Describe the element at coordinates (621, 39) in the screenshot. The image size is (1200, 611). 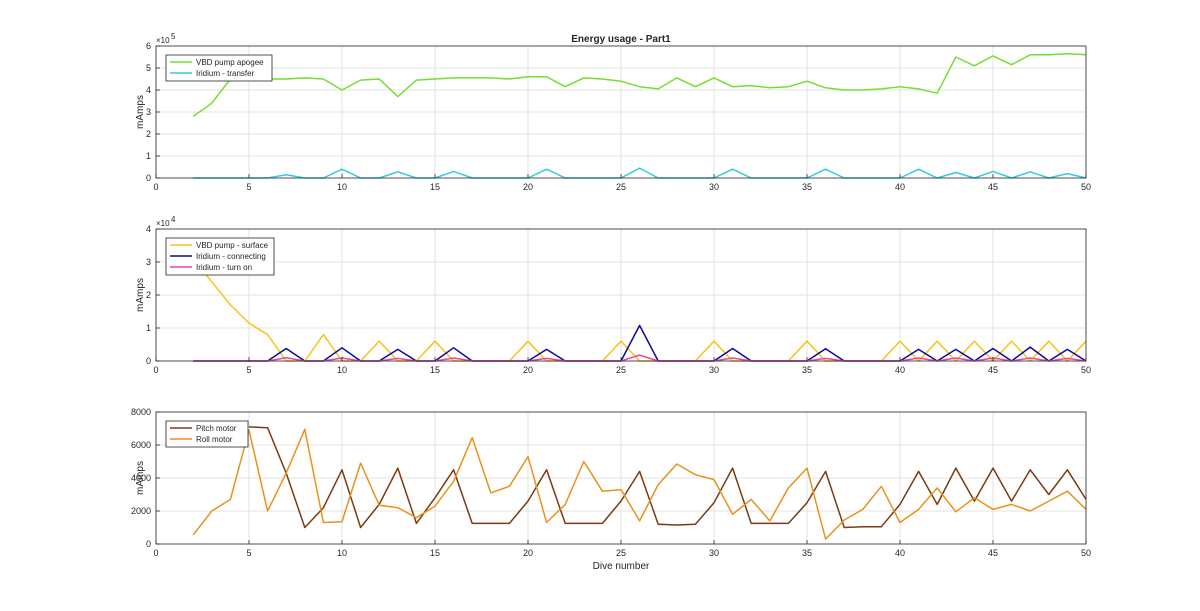
I see `chart-title: Energy usage - Part1` at that location.